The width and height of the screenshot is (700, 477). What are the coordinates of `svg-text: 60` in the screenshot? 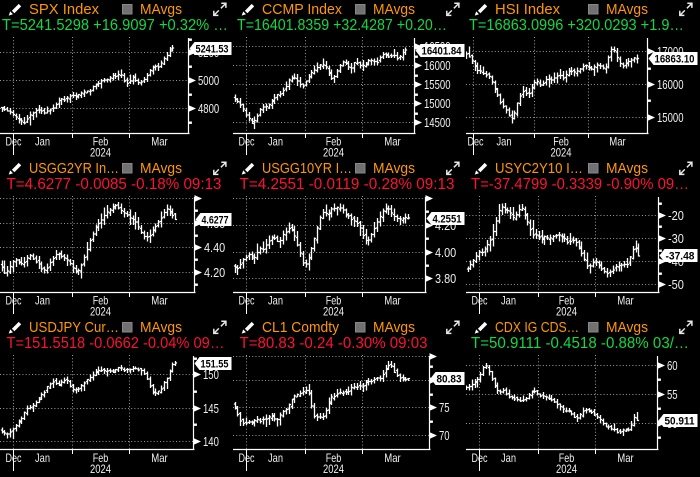 It's located at (672, 366).